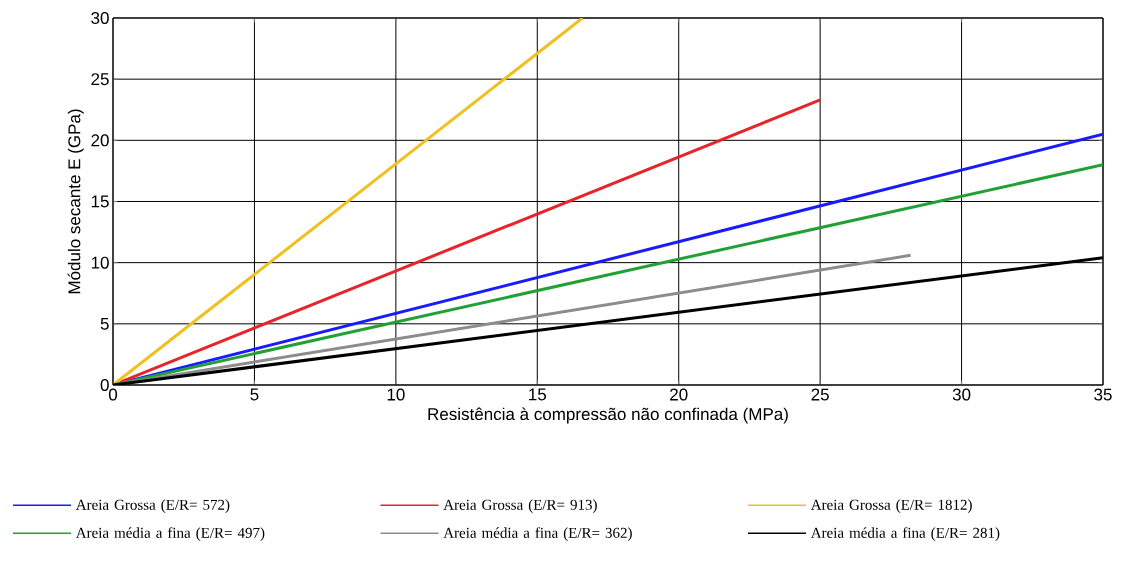 The width and height of the screenshot is (1143, 585). What do you see at coordinates (396, 394) in the screenshot?
I see `x-tick-label: 10` at bounding box center [396, 394].